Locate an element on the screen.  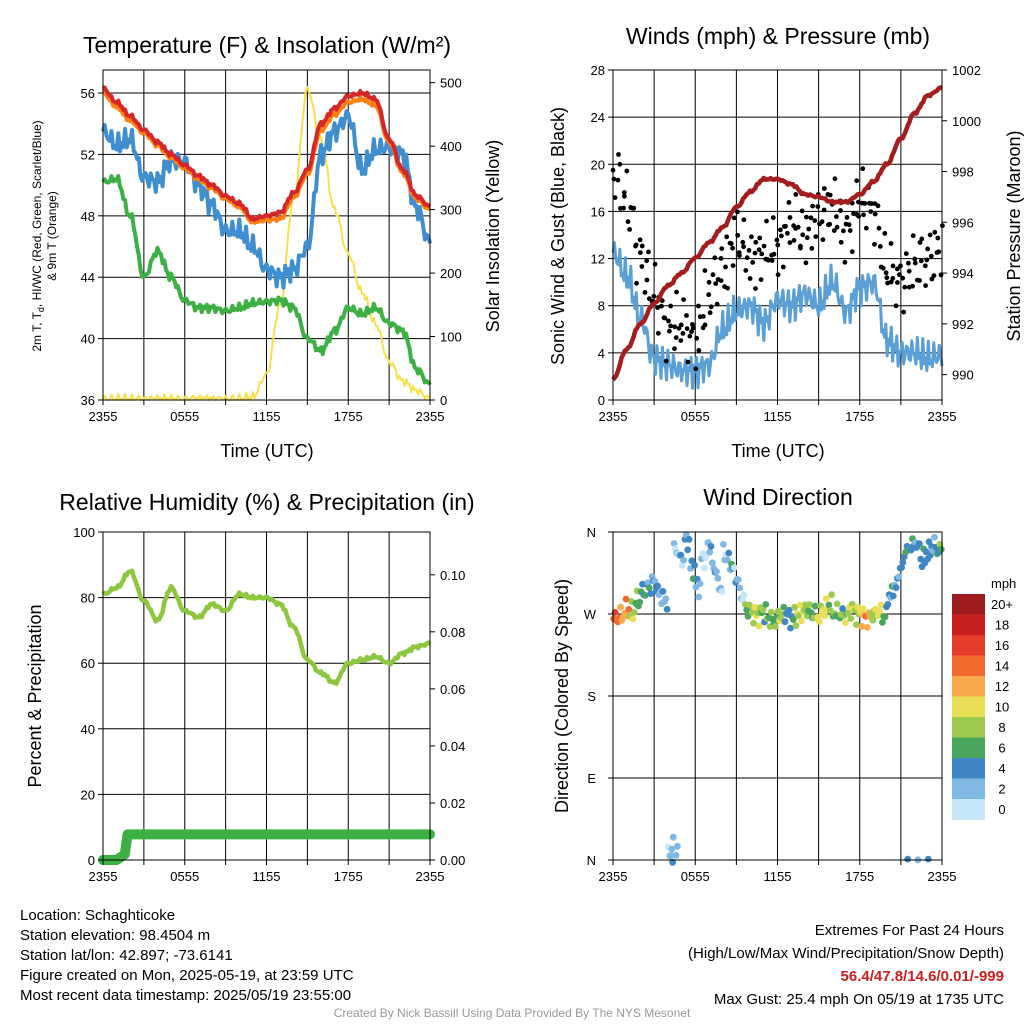
y-tick-label: W is located at coordinates (590, 614).